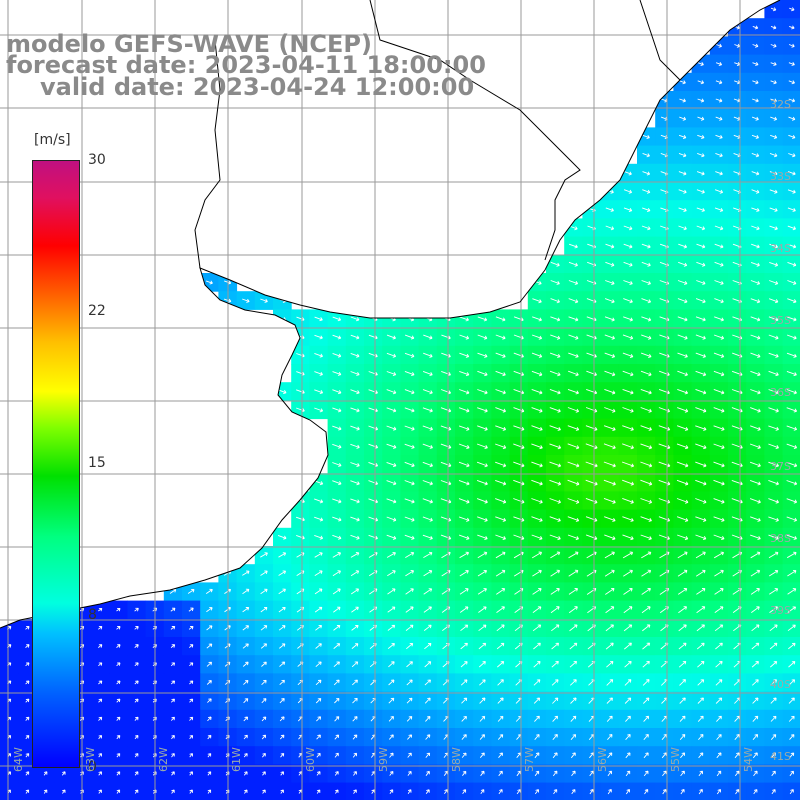 This screenshot has height=800, width=800. What do you see at coordinates (780, 176) in the screenshot?
I see `lat-label: 33S` at bounding box center [780, 176].